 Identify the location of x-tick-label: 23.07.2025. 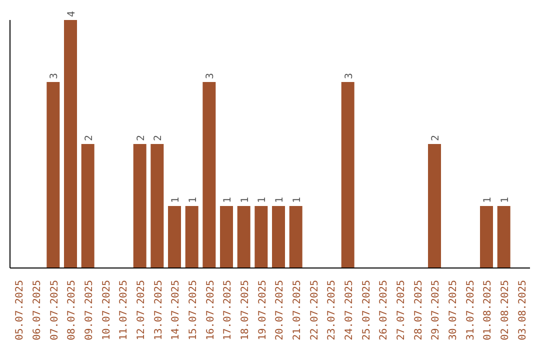
(332, 310).